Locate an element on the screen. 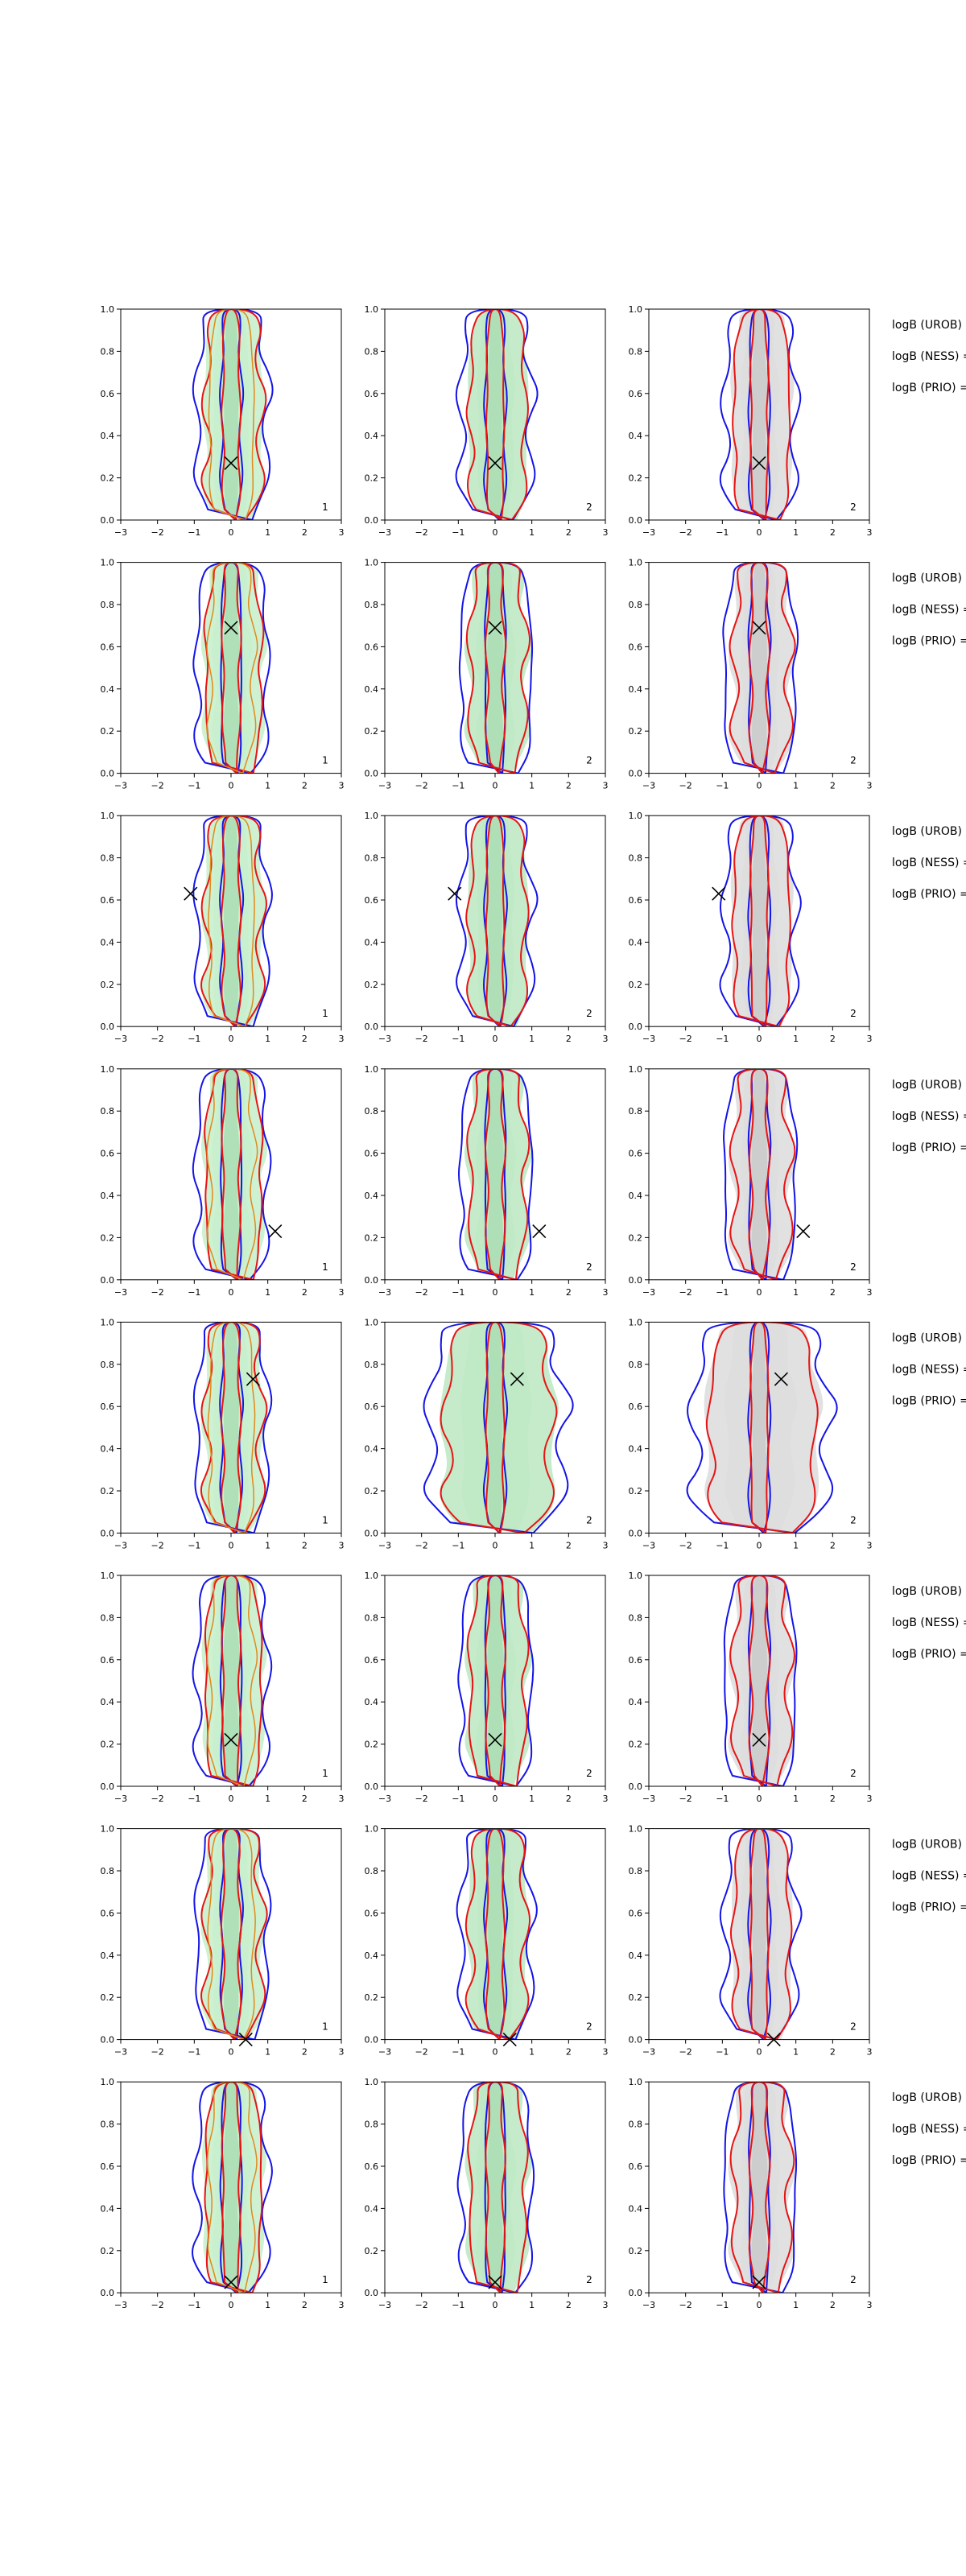 The height and width of the screenshot is (2576, 966). panel-r5-c3: −3 −2 −1 0 1 2 3 0.0 0.2 0.4 0.6 0.8 1.0 2 is located at coordinates (751, 1433).